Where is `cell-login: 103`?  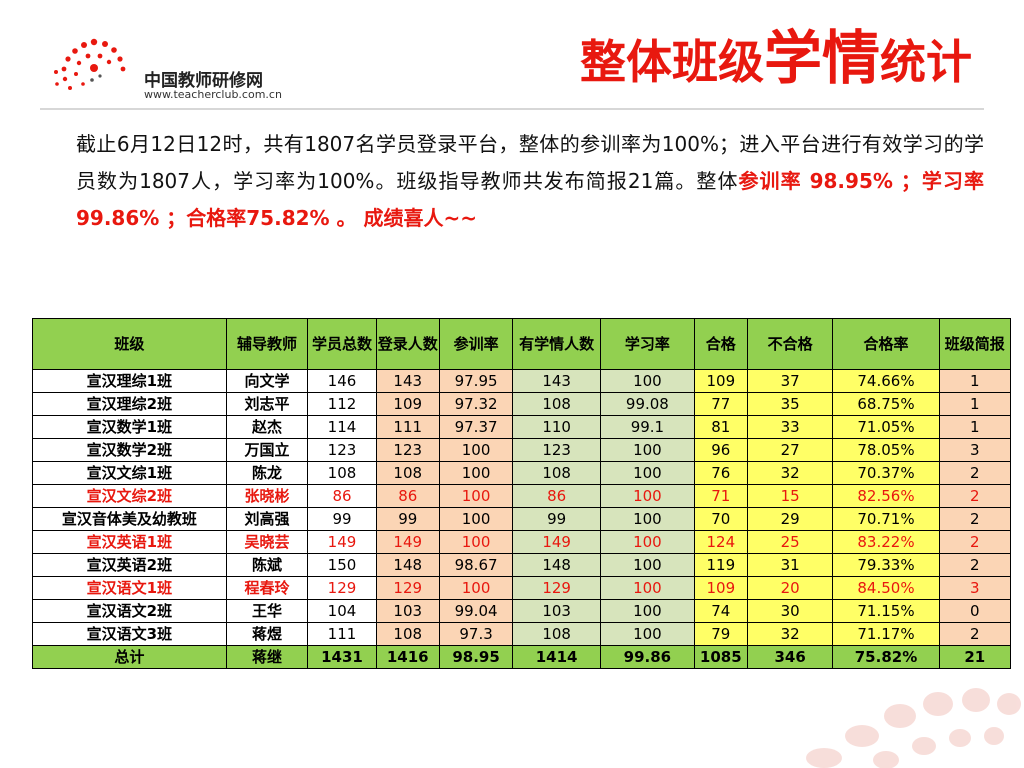
cell-login: 103 is located at coordinates (407, 611).